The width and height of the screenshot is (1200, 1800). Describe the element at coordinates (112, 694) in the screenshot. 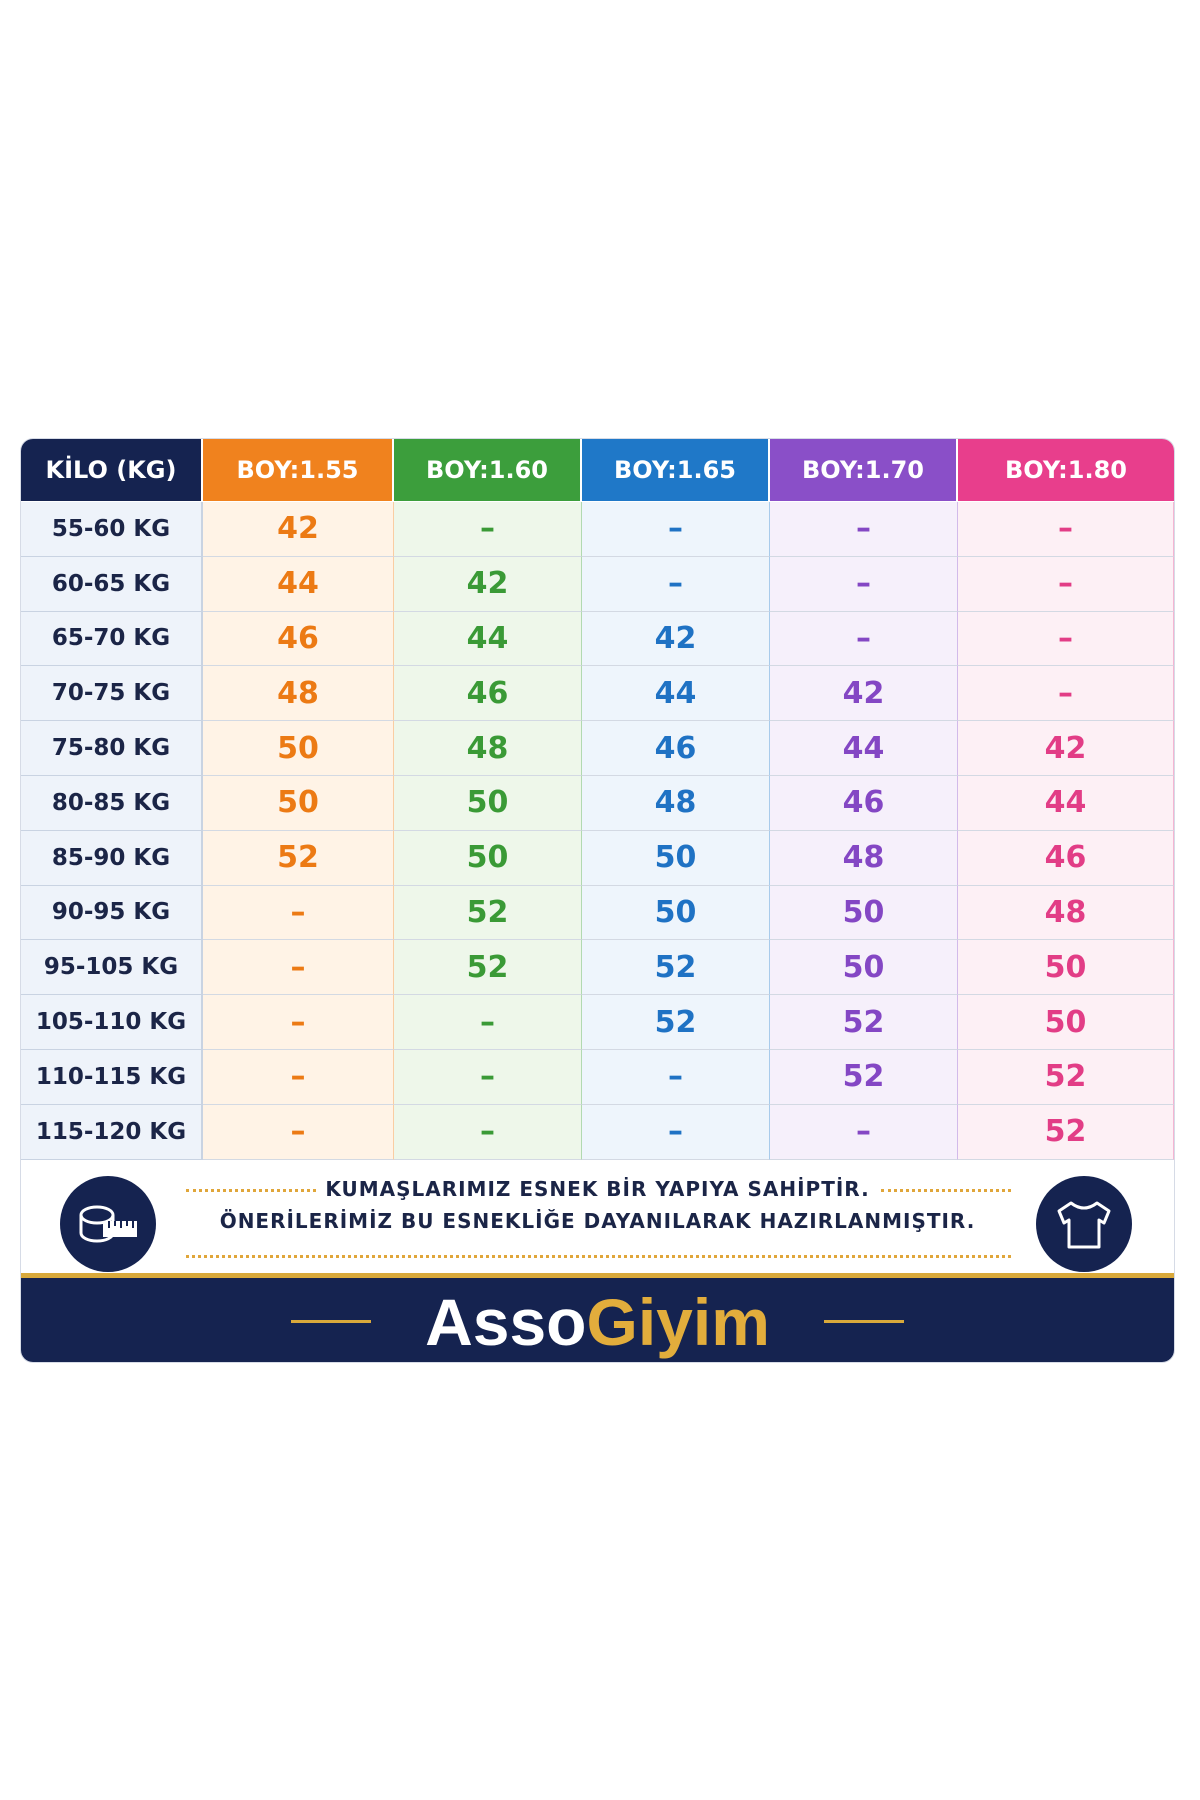

I see `row-label: 70-75 KG` at that location.